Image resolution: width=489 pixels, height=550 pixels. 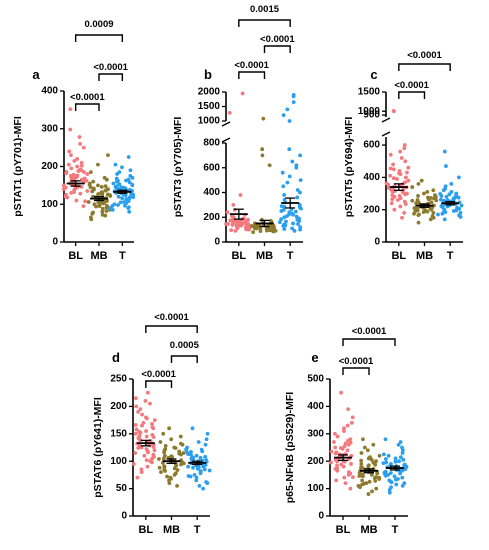 What do you see at coordinates (209, 92) in the screenshot?
I see `y-tick-label: 2000` at bounding box center [209, 92].